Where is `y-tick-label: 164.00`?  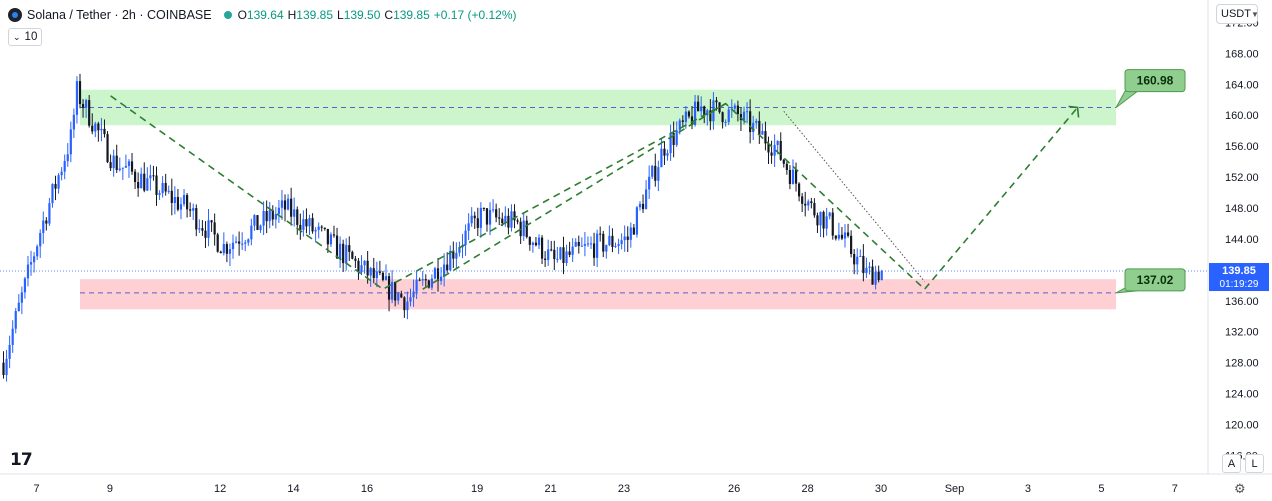
y-tick-label: 164.00 is located at coordinates (1242, 85).